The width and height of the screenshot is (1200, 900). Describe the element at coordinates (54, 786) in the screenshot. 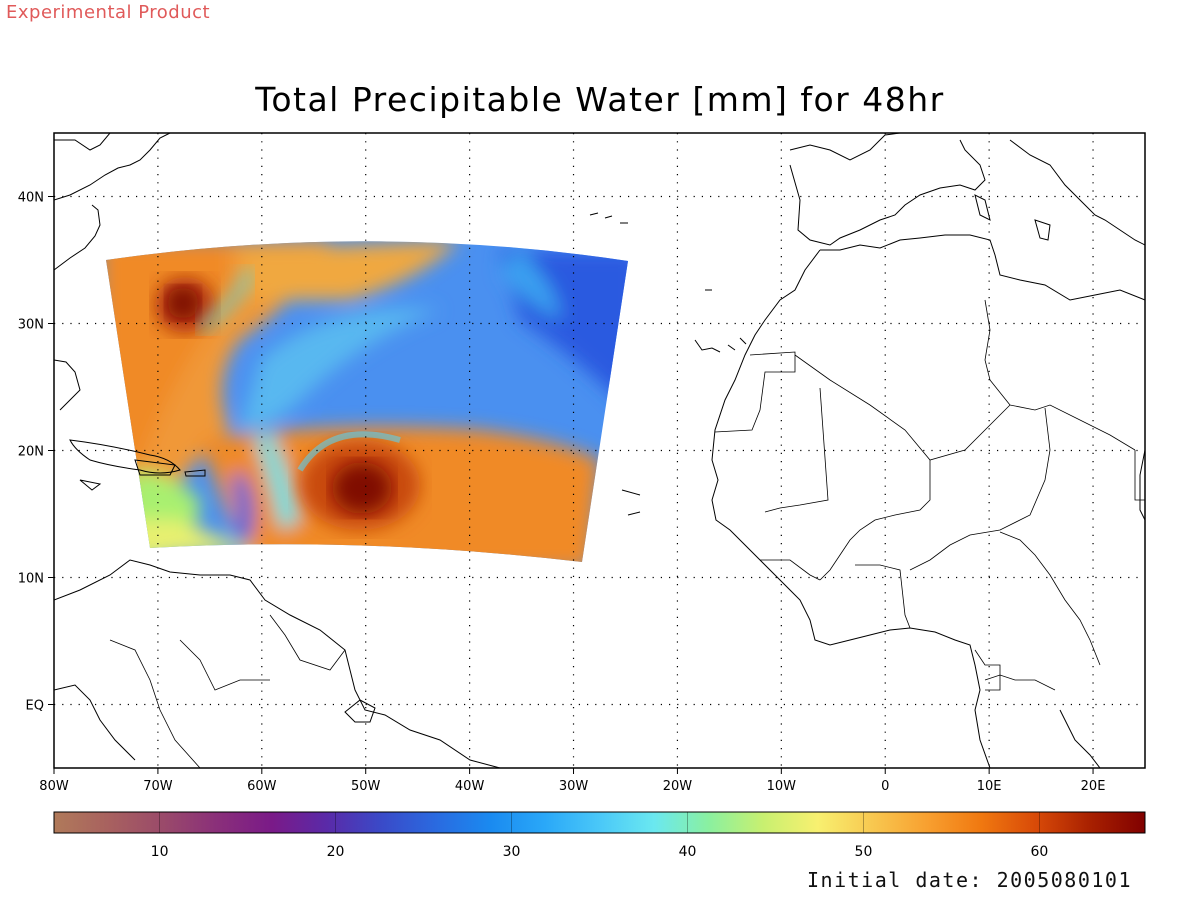

I see `lon-tick-label: 80W` at that location.